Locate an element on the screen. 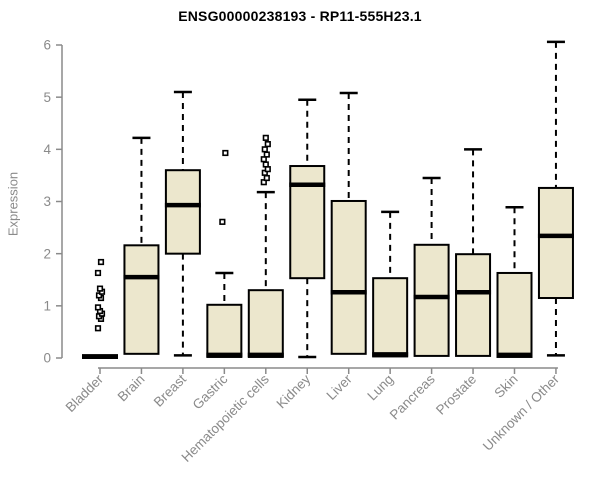 The image size is (600, 500). x-category-label-skin: Skin is located at coordinates (505, 386).